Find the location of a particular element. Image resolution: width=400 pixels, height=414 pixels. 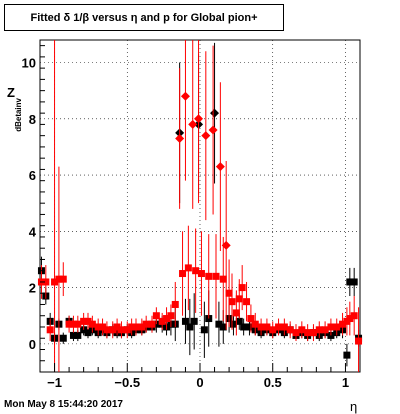

x-tick-label: −1 is located at coordinates (54, 382).